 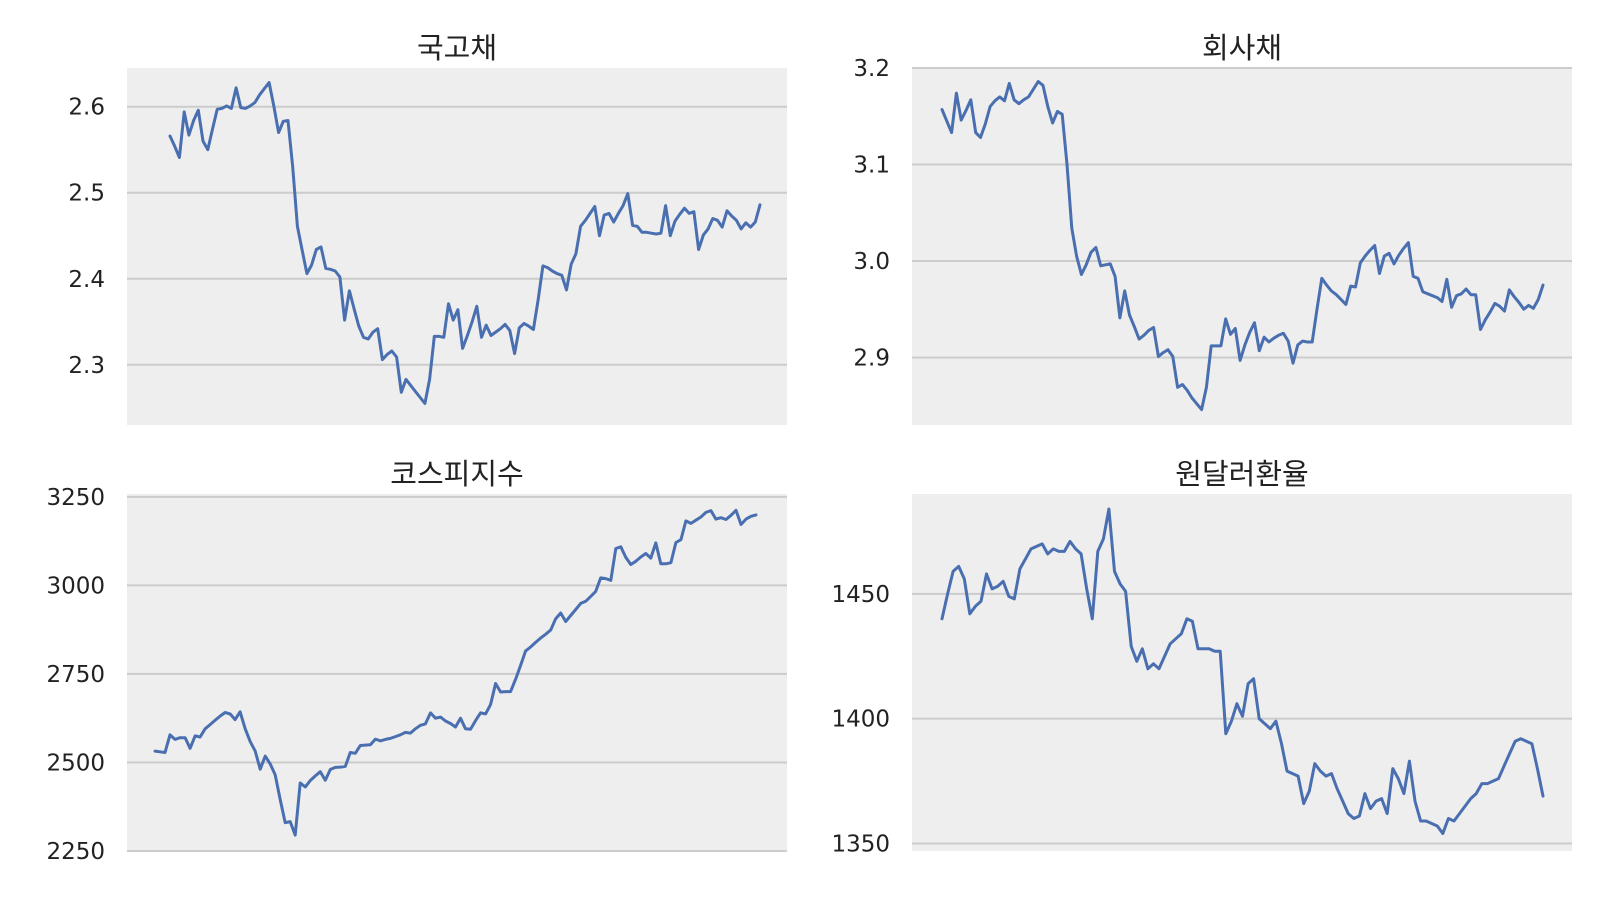 What do you see at coordinates (86, 194) in the screenshot?
I see `y-tick-label: 2.5` at bounding box center [86, 194].